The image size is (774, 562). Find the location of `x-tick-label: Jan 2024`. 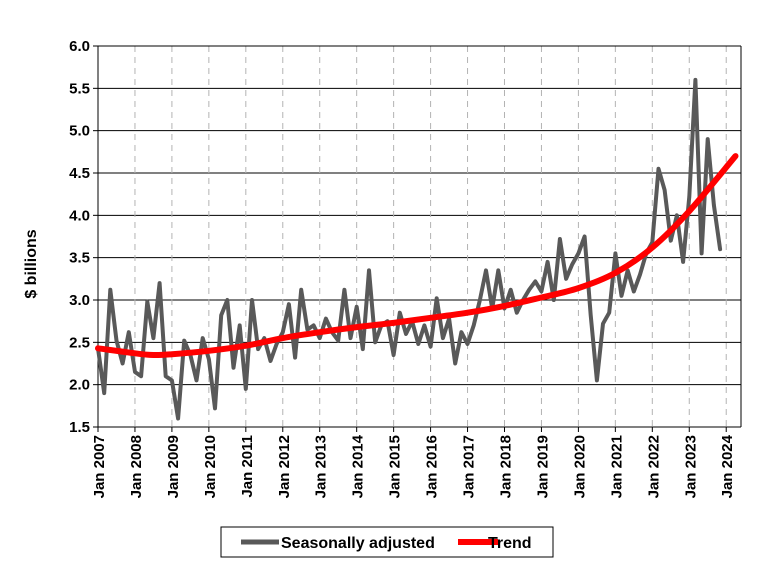

x-tick-label: Jan 2024 is located at coordinates (727, 466).